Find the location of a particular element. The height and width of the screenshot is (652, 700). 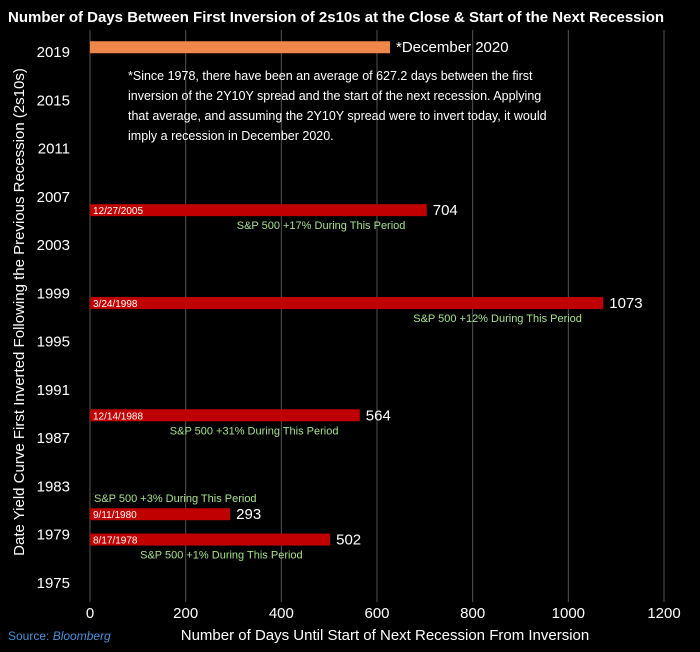

x-tick-label: 1000 is located at coordinates (568, 613).